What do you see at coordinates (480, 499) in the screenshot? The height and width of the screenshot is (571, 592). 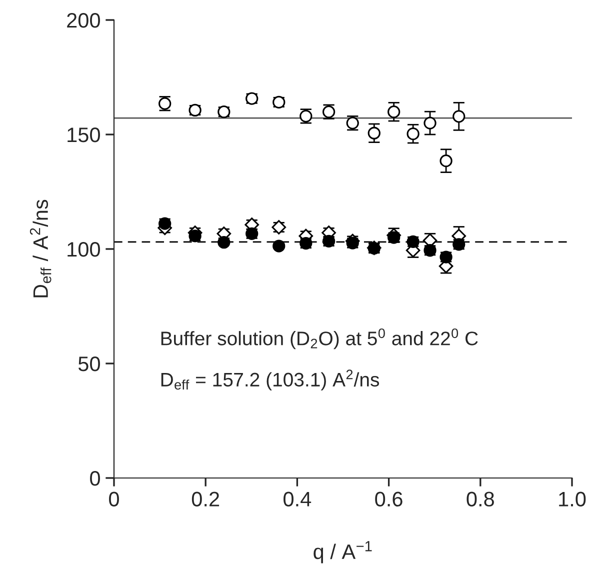 I see `x-tick-label: 0.8` at bounding box center [480, 499].